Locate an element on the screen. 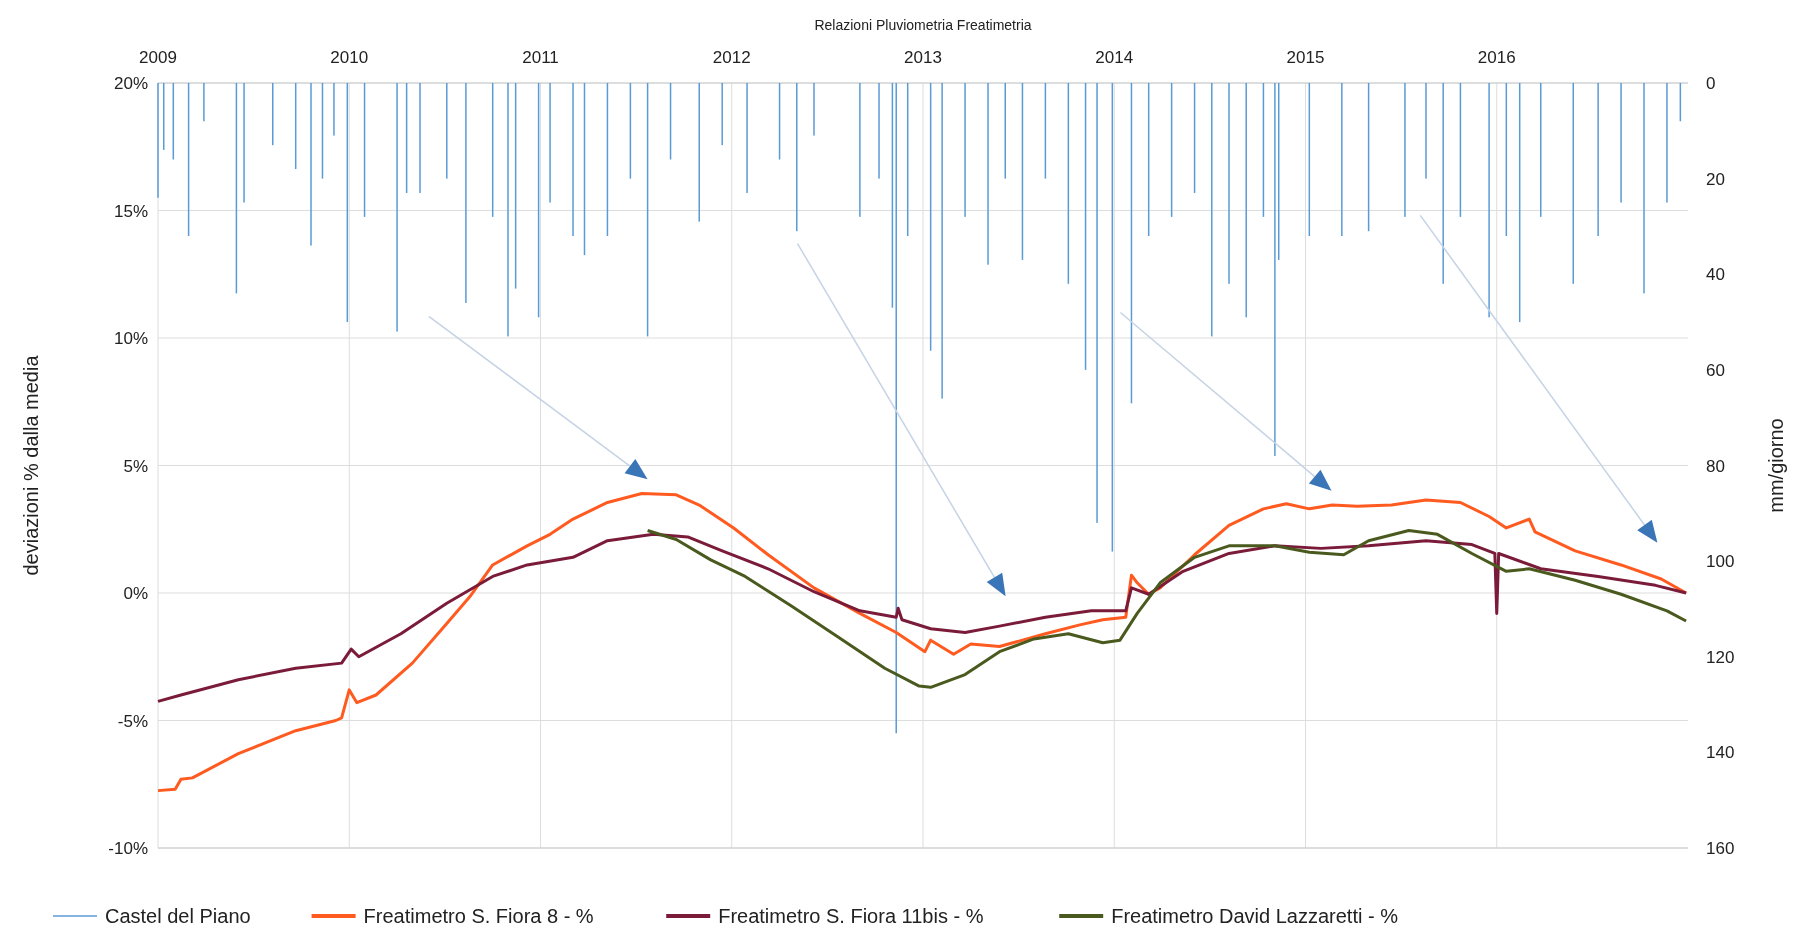  x-tick-label: 2016 is located at coordinates (1496, 57).